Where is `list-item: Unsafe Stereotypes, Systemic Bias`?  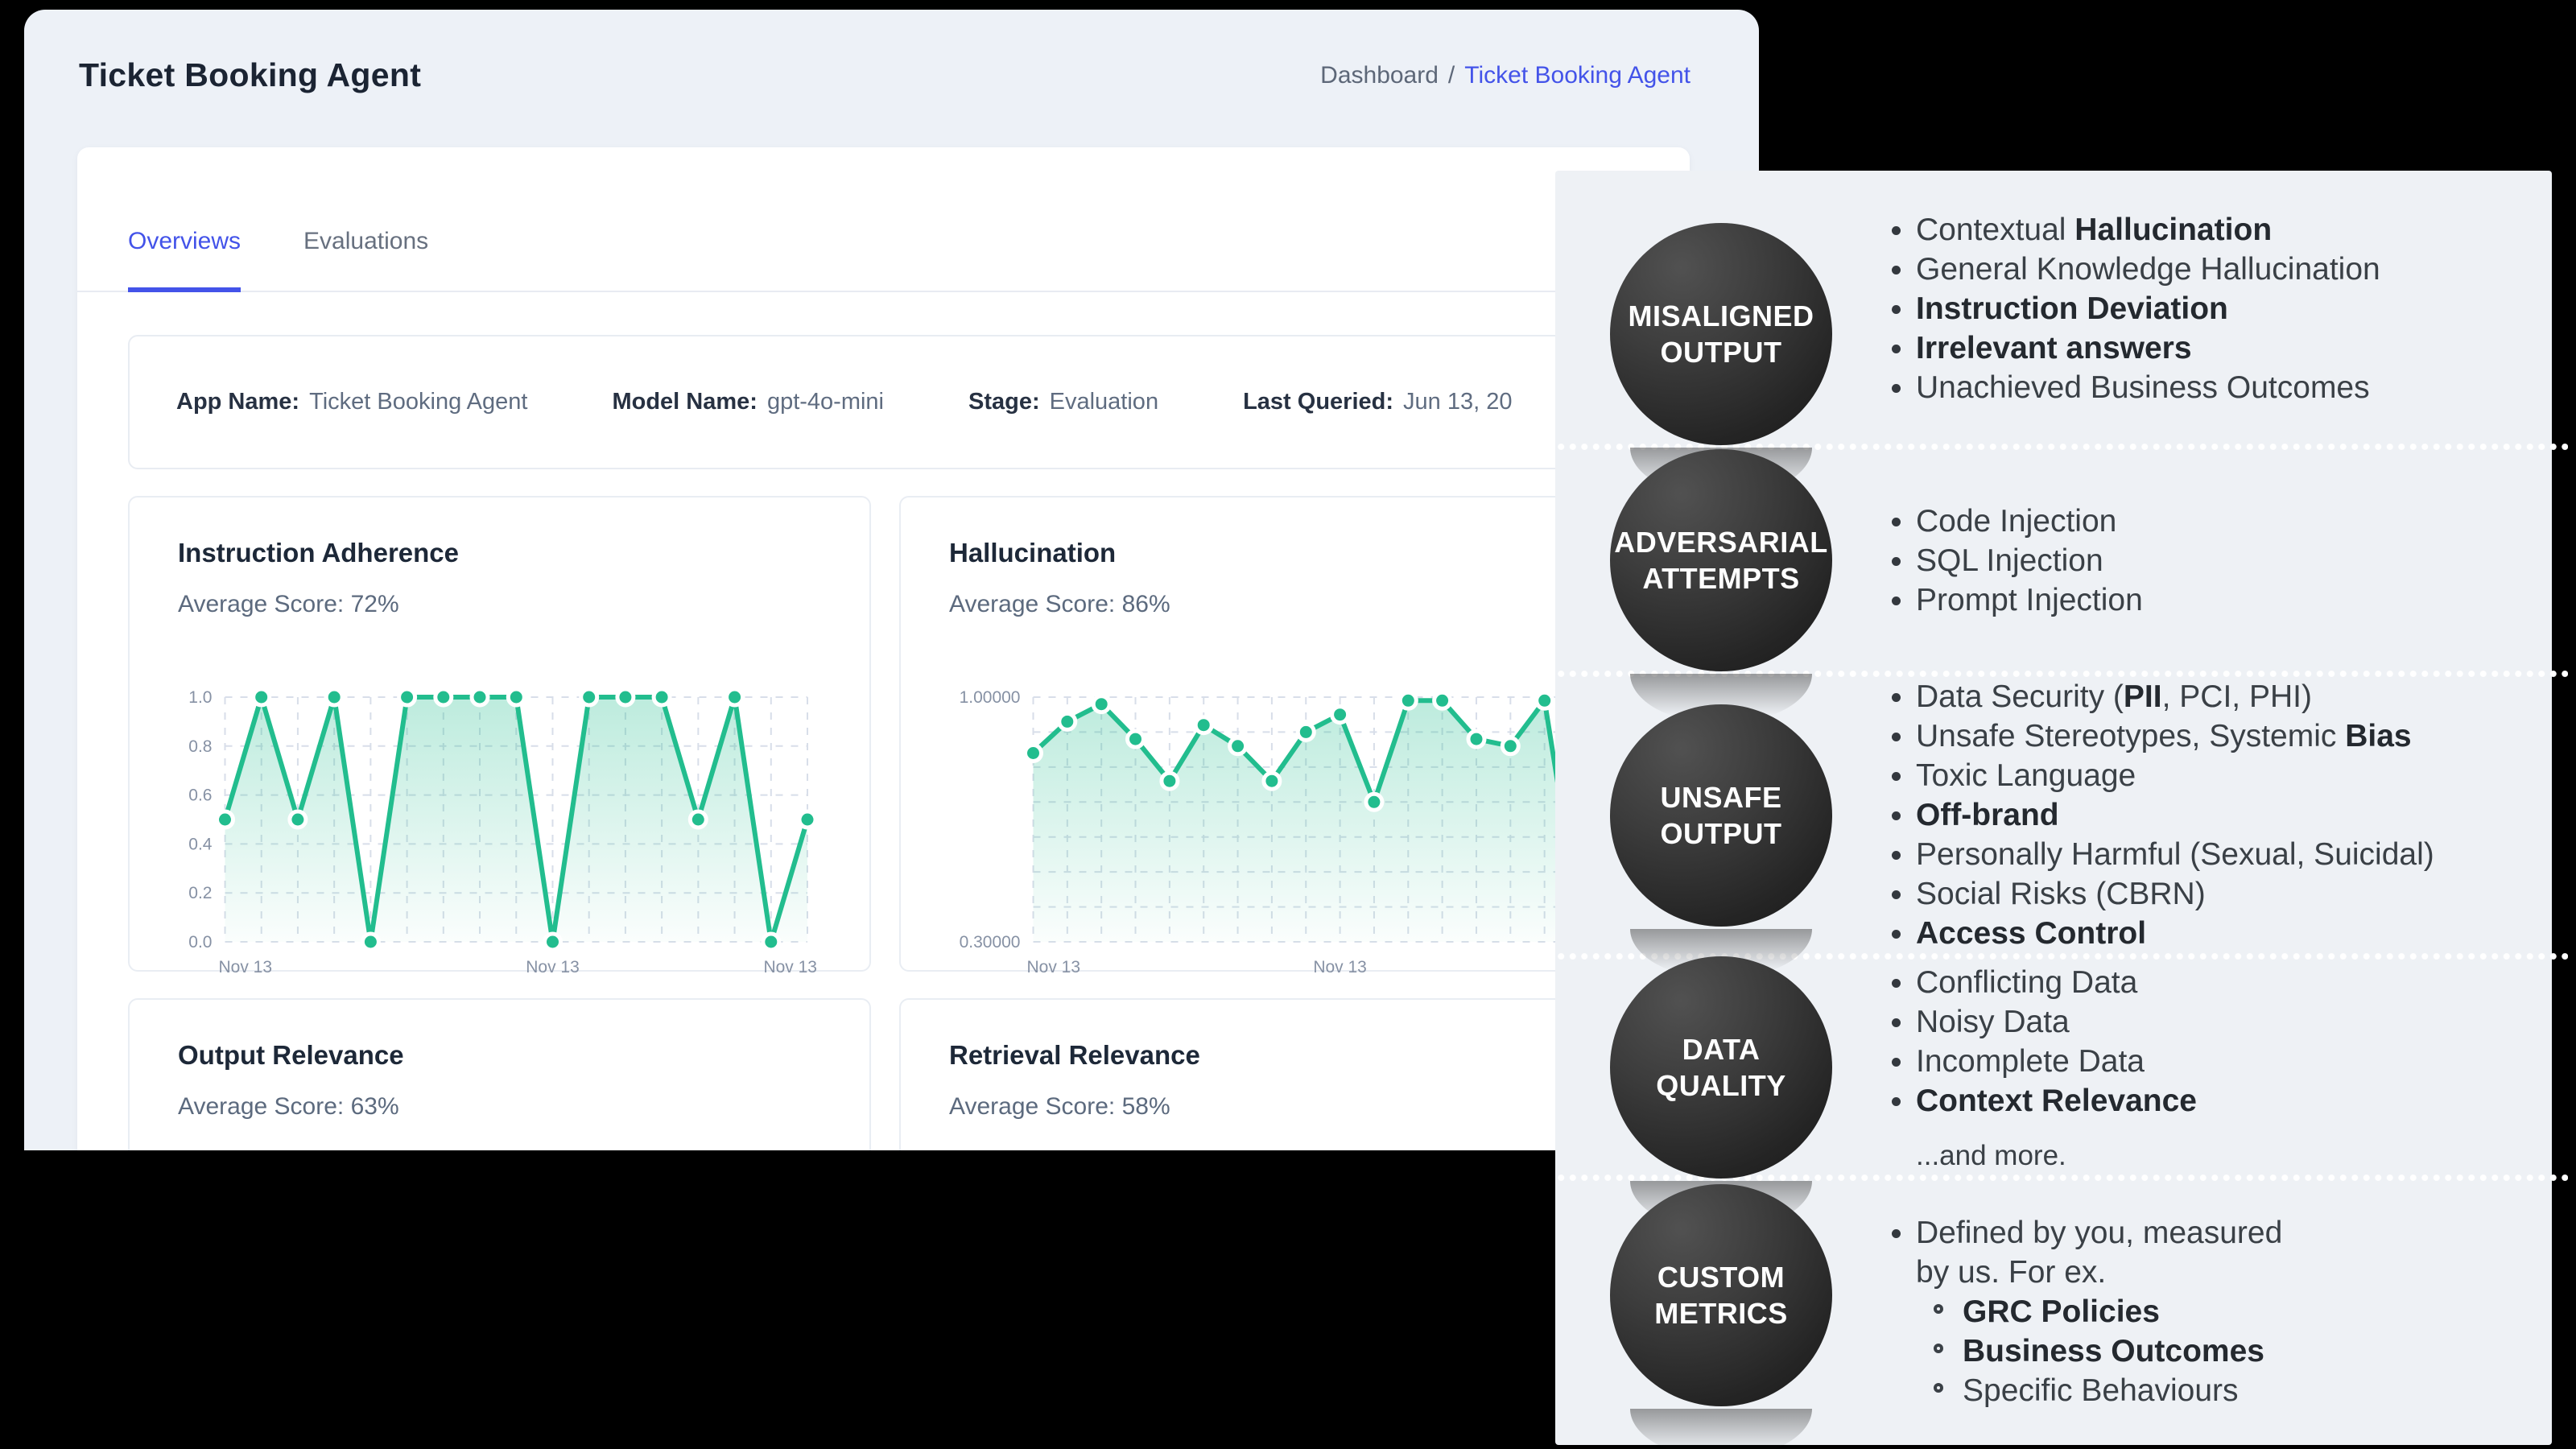 list-item: Unsafe Stereotypes, Systemic Bias is located at coordinates (2222, 736).